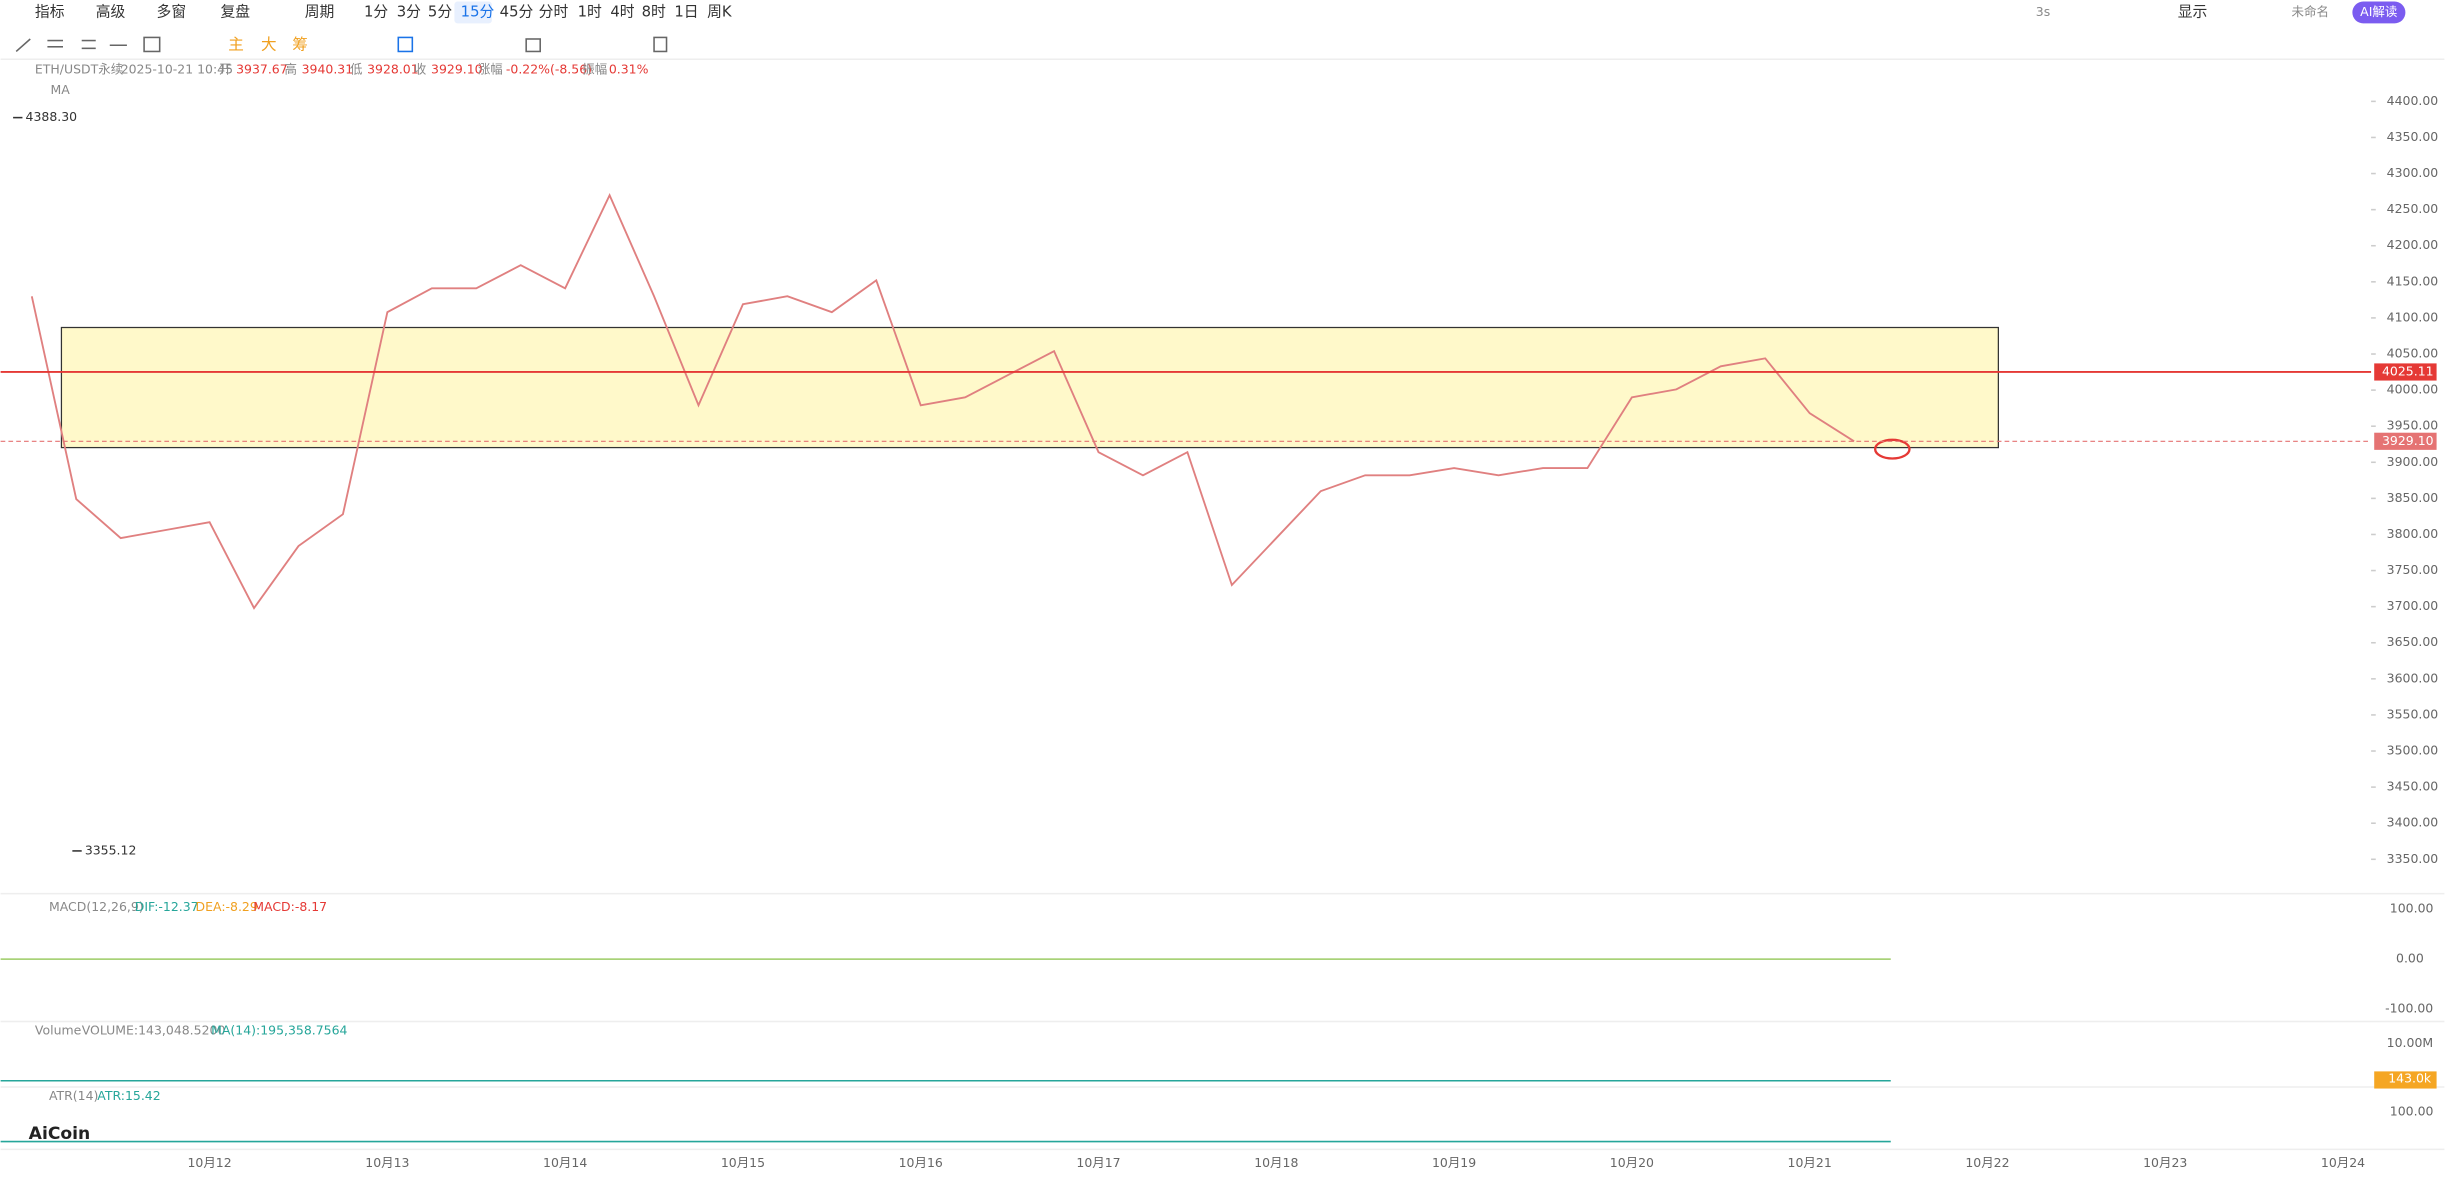 The height and width of the screenshot is (1179, 2445). What do you see at coordinates (50, 11) in the screenshot?
I see `toolbar-item: 指标` at bounding box center [50, 11].